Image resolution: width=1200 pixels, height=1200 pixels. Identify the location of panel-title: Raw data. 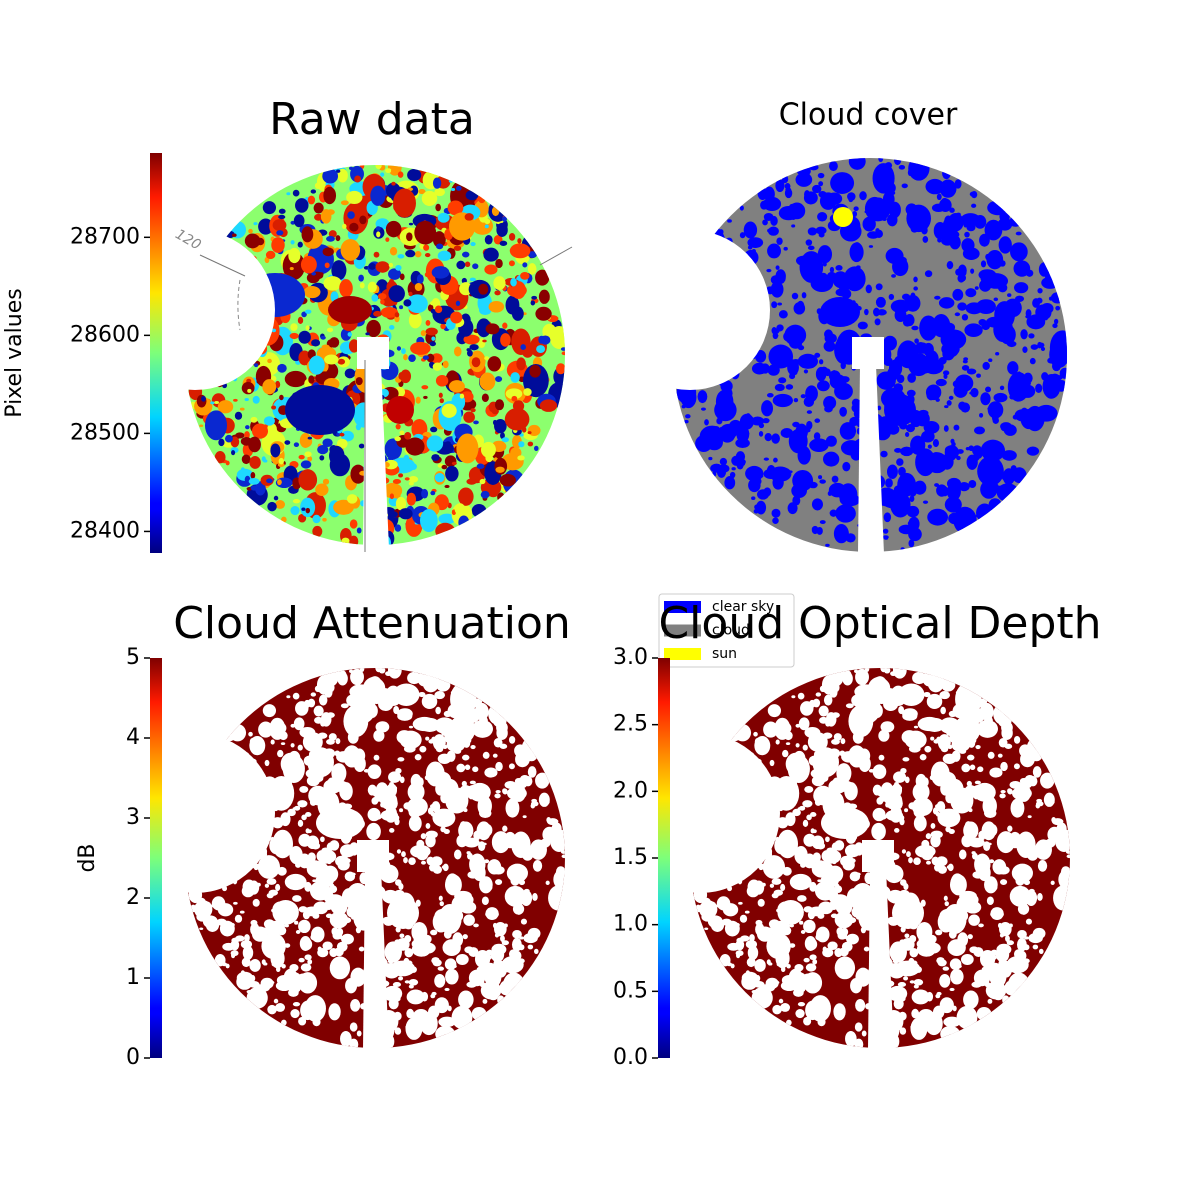
(372, 119).